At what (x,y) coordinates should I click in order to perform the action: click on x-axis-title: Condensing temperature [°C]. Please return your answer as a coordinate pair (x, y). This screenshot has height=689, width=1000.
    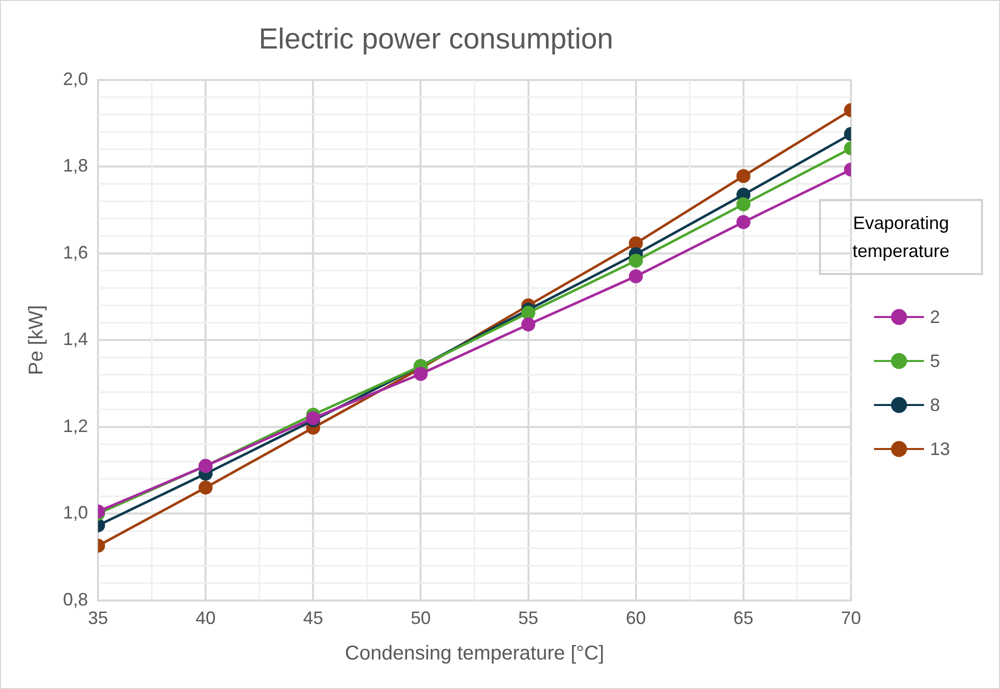
    Looking at the image, I should click on (474, 653).